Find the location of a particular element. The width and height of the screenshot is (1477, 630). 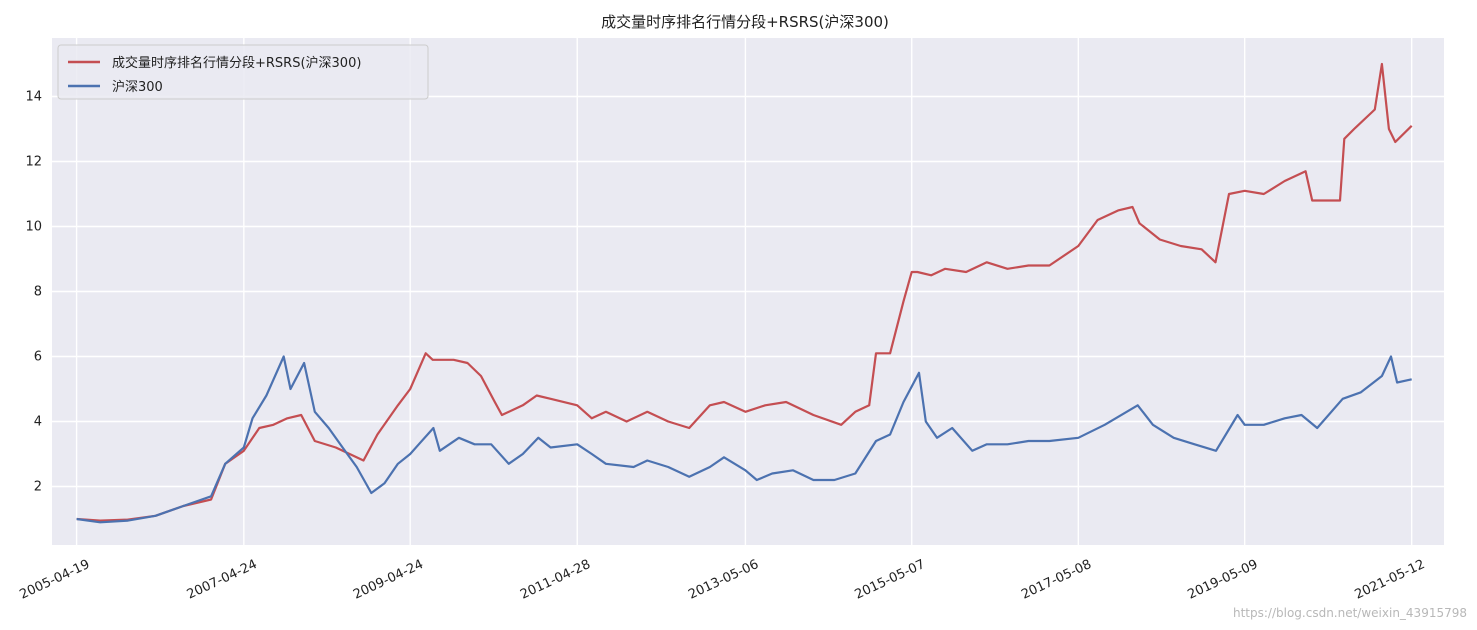

x-tick-label: 2021-05-12 is located at coordinates (1390, 580).